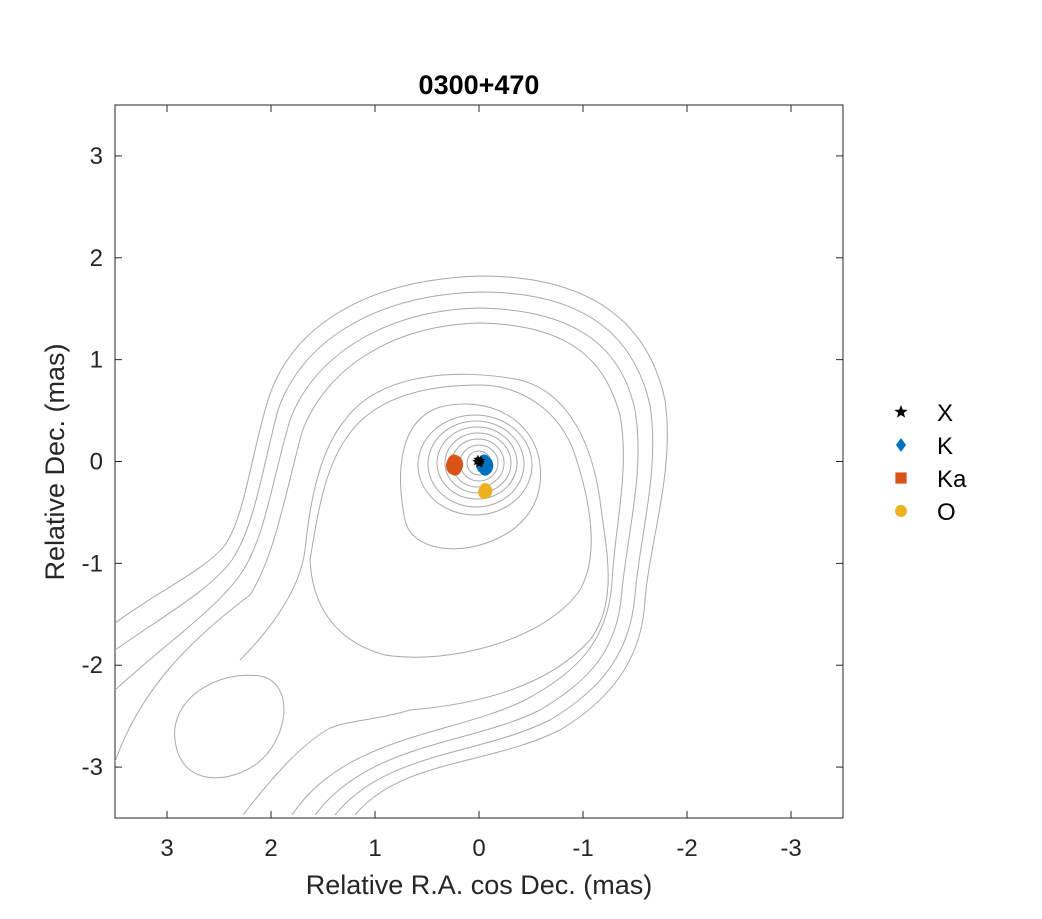  Describe the element at coordinates (686, 848) in the screenshot. I see `x-tick-label: -2` at that location.